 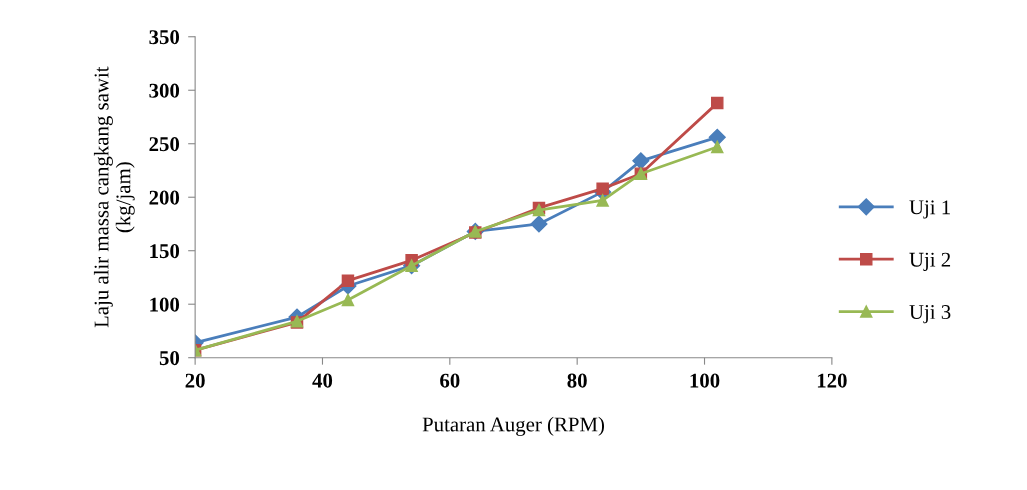 What do you see at coordinates (930, 314) in the screenshot?
I see `legend-label: Uji 3` at bounding box center [930, 314].